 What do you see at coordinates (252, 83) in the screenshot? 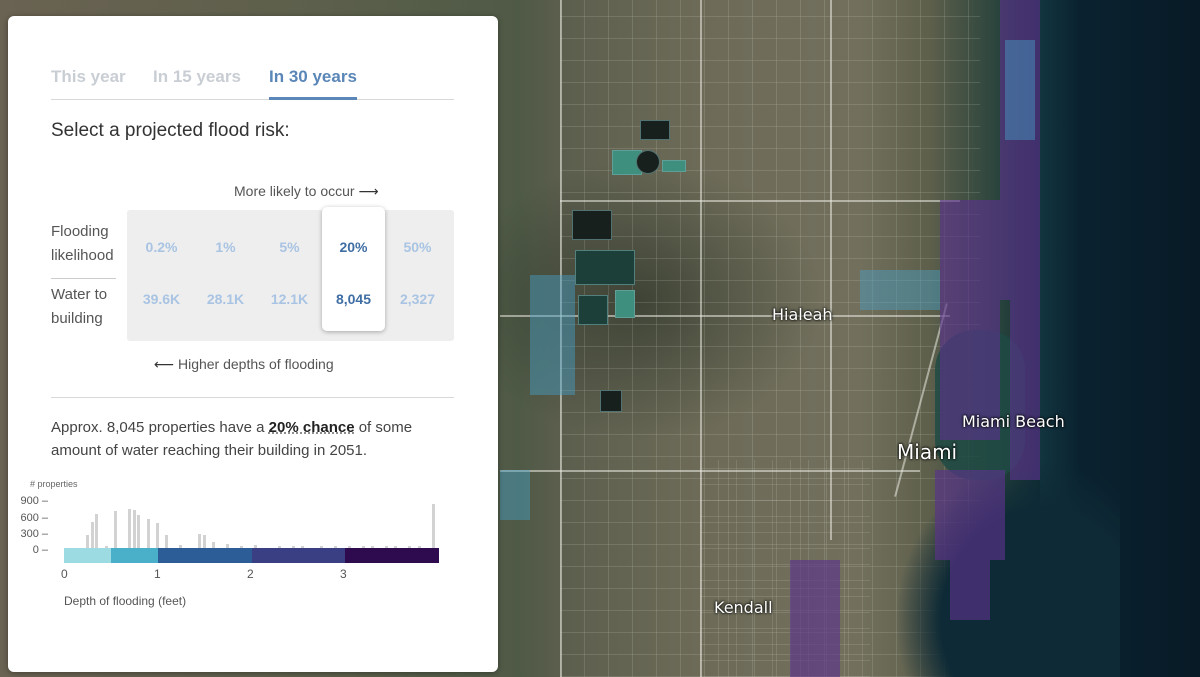
I see `time-horizon-tabs: This year In 15 years In 30 years` at bounding box center [252, 83].